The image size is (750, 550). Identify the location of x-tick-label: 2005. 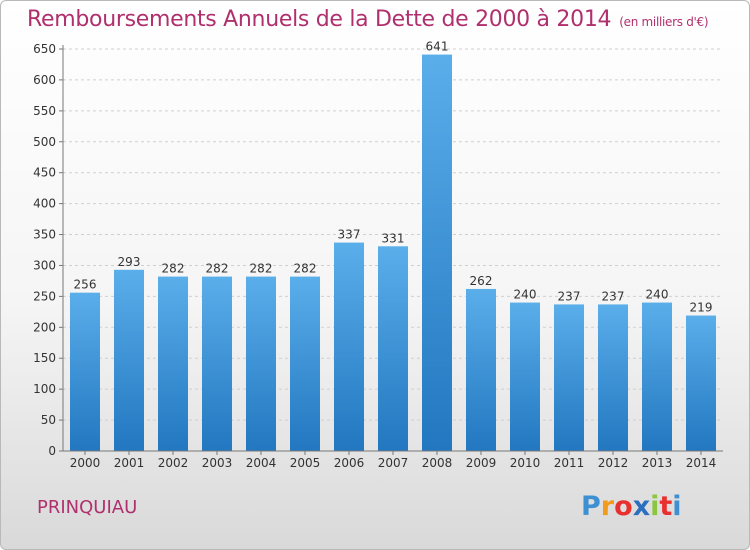
(305, 463).